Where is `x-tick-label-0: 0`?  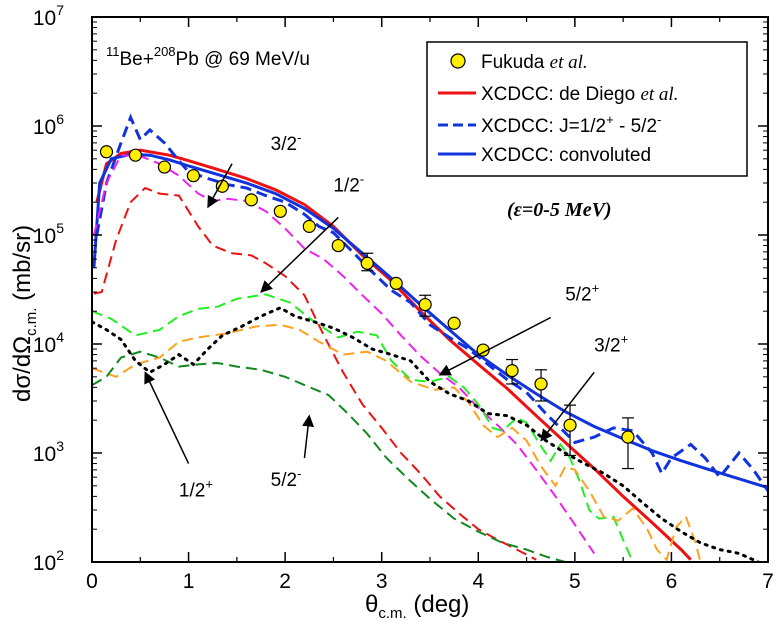
x-tick-label-0: 0 is located at coordinates (92, 581).